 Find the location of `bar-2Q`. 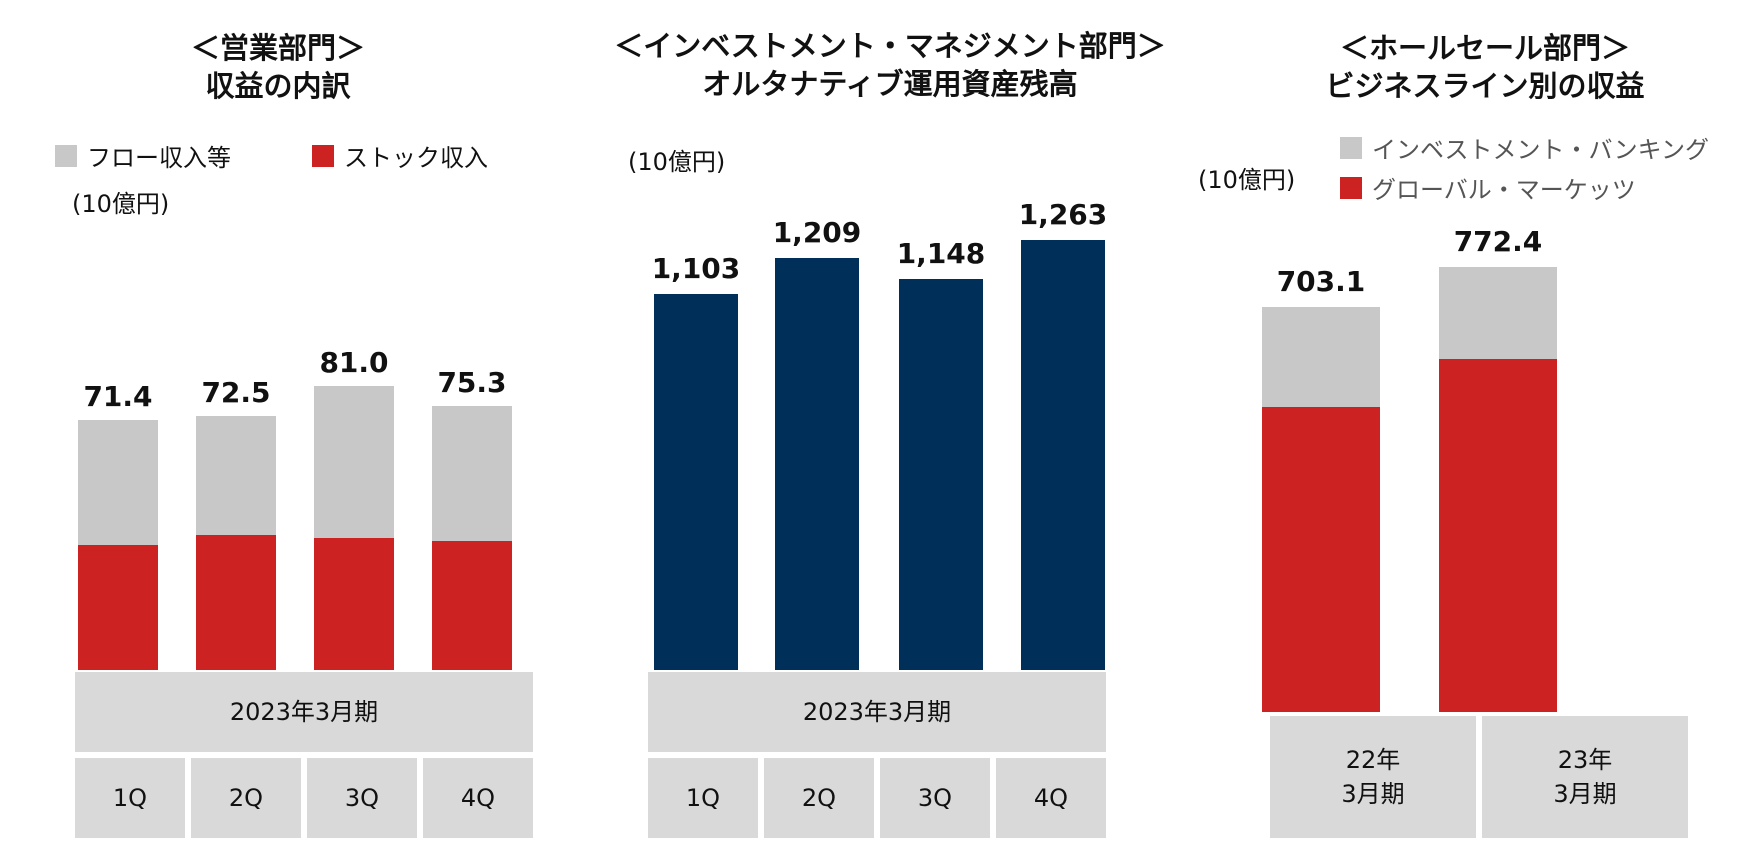

bar-2Q is located at coordinates (817, 464).